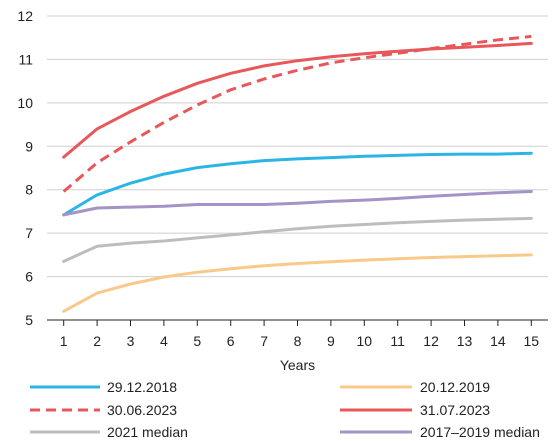 The image size is (560, 441). What do you see at coordinates (131, 341) in the screenshot?
I see `x-tick-label: 3` at bounding box center [131, 341].